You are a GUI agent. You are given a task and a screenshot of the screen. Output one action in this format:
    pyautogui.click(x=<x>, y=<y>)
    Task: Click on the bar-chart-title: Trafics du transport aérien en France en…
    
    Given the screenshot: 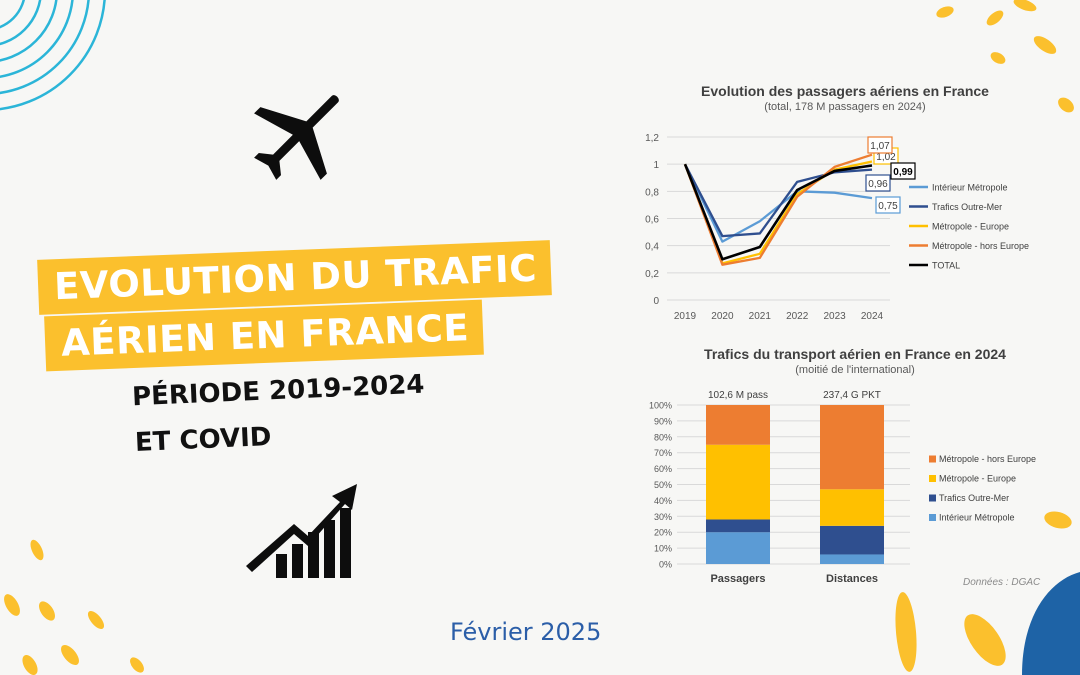 What is the action you would take?
    pyautogui.click(x=855, y=354)
    